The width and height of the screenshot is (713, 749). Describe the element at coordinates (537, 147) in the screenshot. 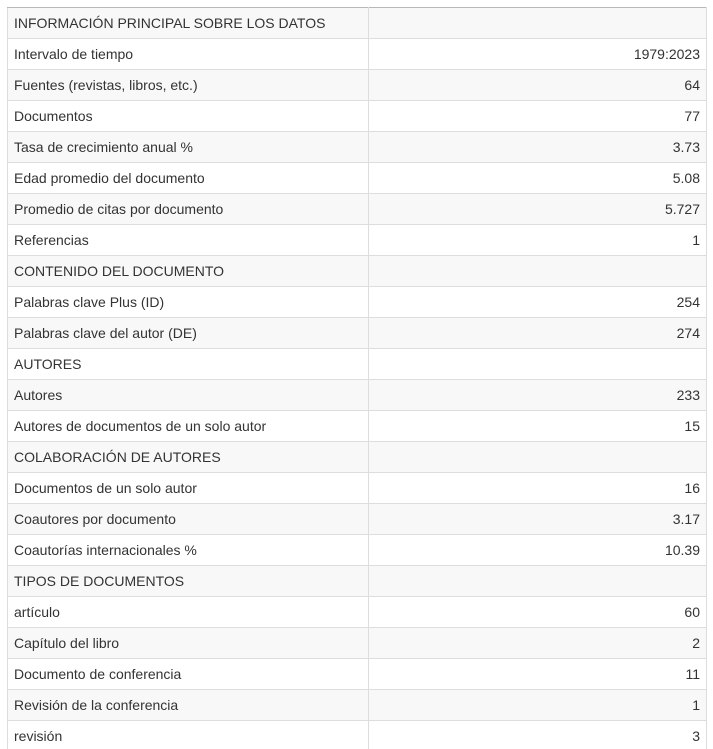

I see `metric-value: 3.73` at that location.